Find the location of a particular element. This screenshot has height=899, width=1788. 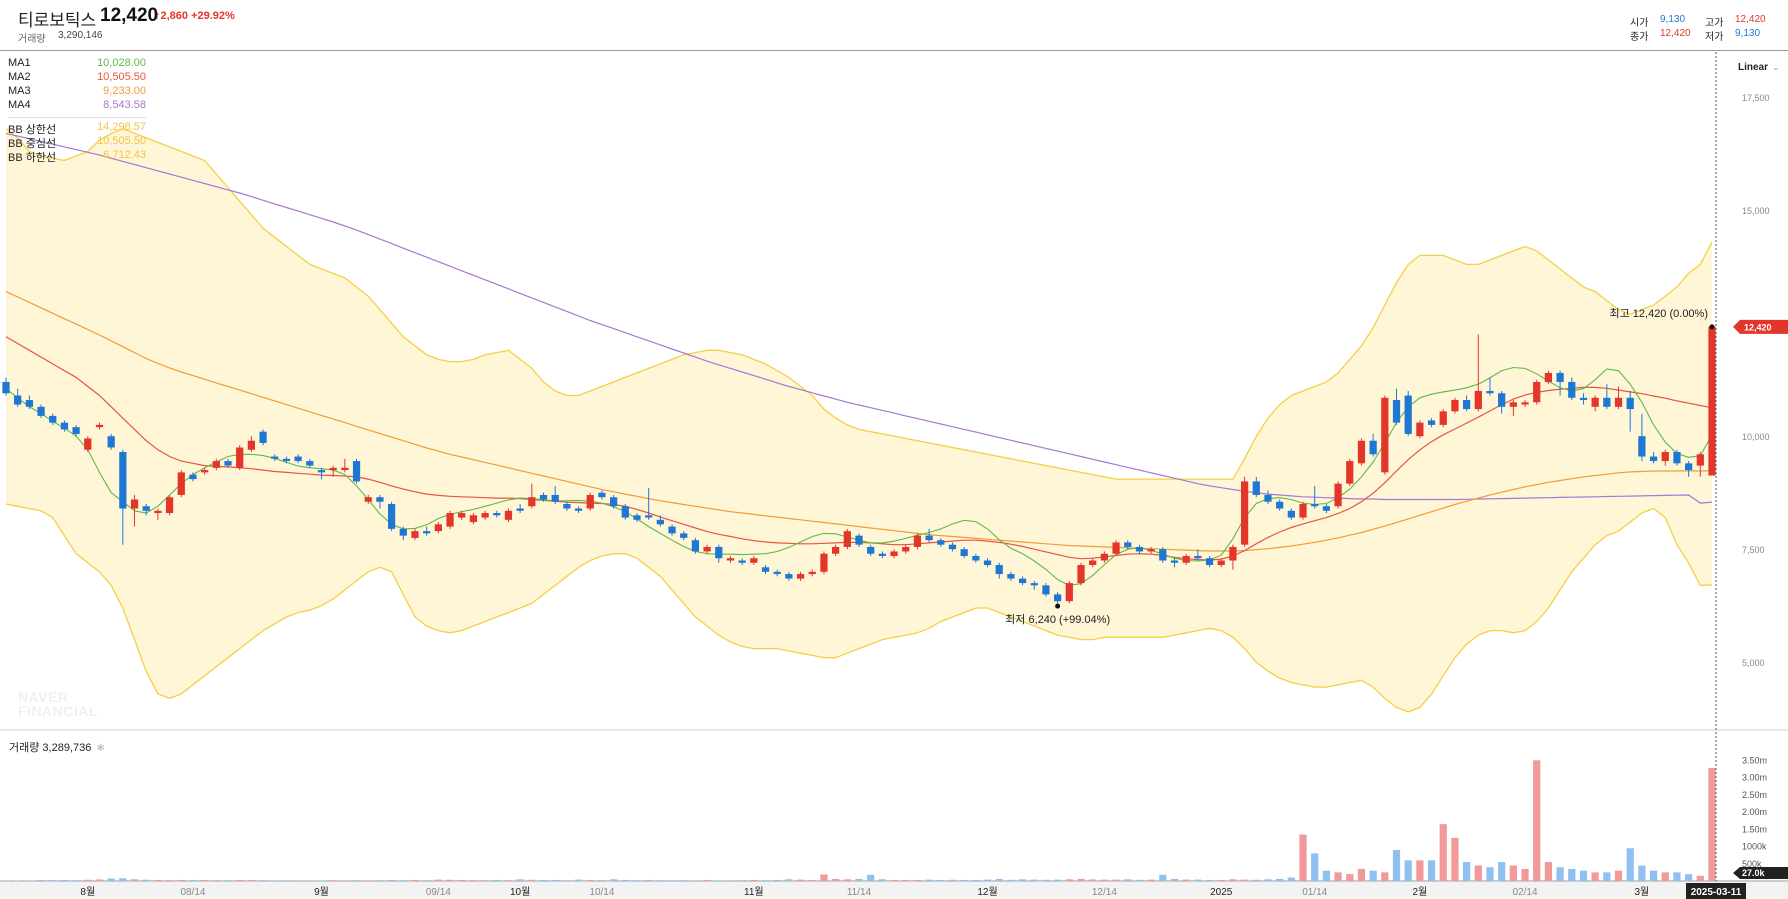

legend-ma3: MA3 9,233.00 is located at coordinates (77, 92).